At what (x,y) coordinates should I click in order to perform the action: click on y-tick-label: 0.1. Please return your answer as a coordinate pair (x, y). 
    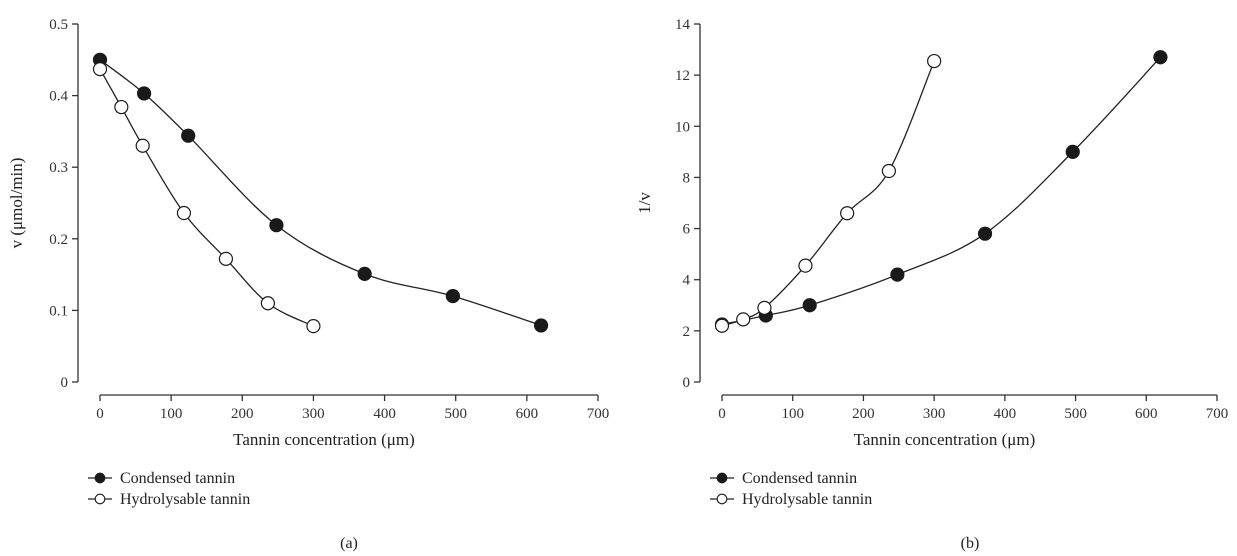
    Looking at the image, I should click on (58, 311).